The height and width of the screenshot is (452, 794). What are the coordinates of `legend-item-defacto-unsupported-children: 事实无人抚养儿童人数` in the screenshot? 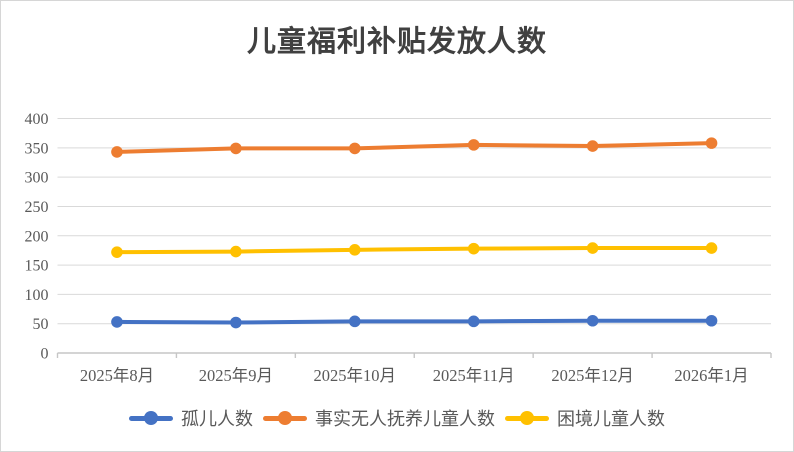 It's located at (379, 418).